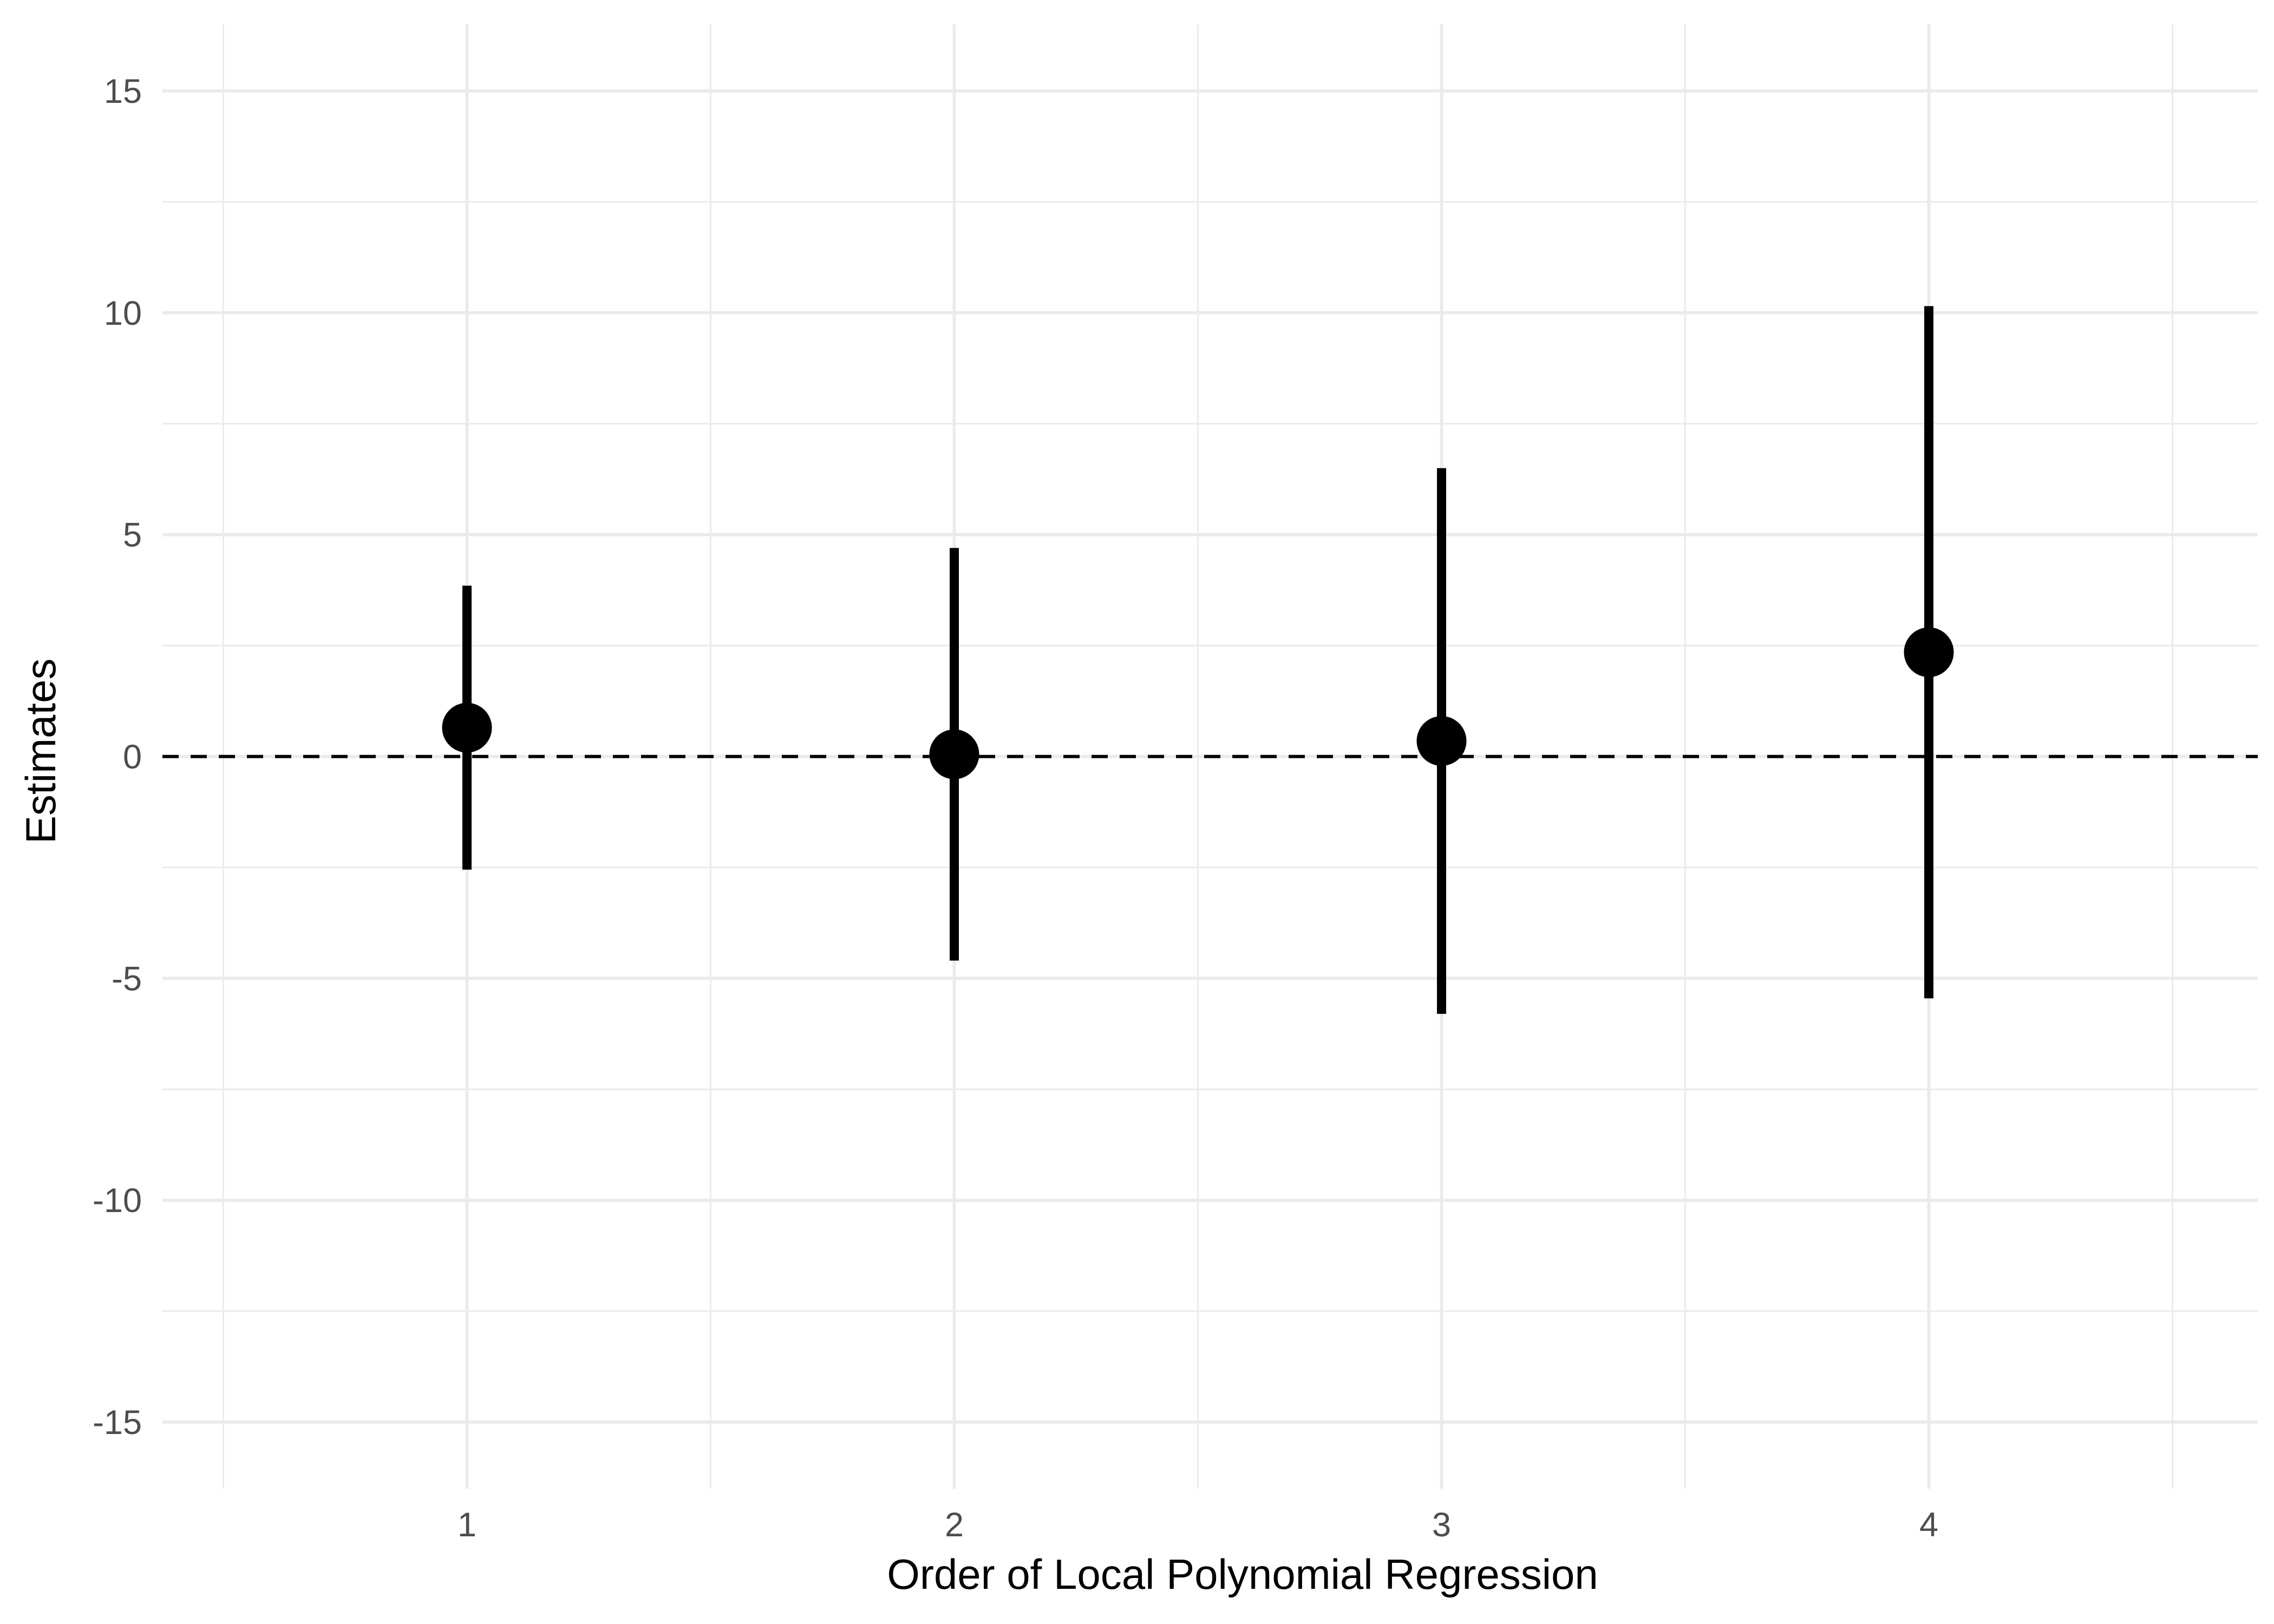 The width and height of the screenshot is (2274, 1624). I want to click on data-points, so click(1198, 703).